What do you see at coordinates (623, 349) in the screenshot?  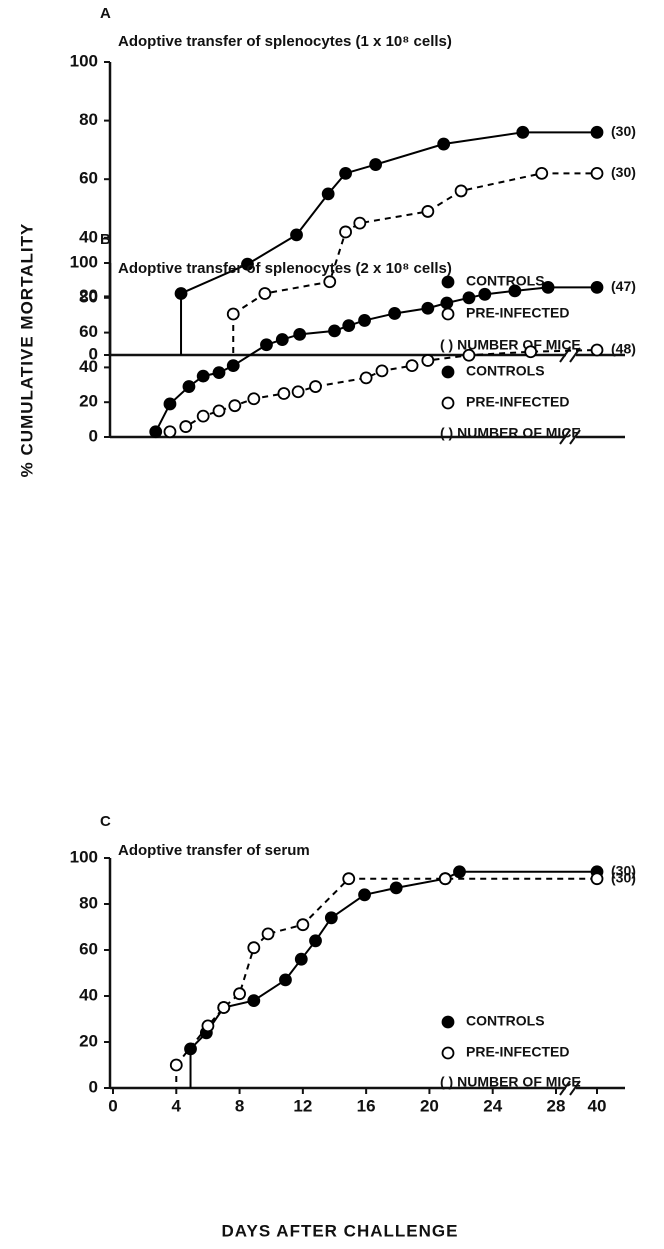 I see `end-label: (48)` at bounding box center [623, 349].